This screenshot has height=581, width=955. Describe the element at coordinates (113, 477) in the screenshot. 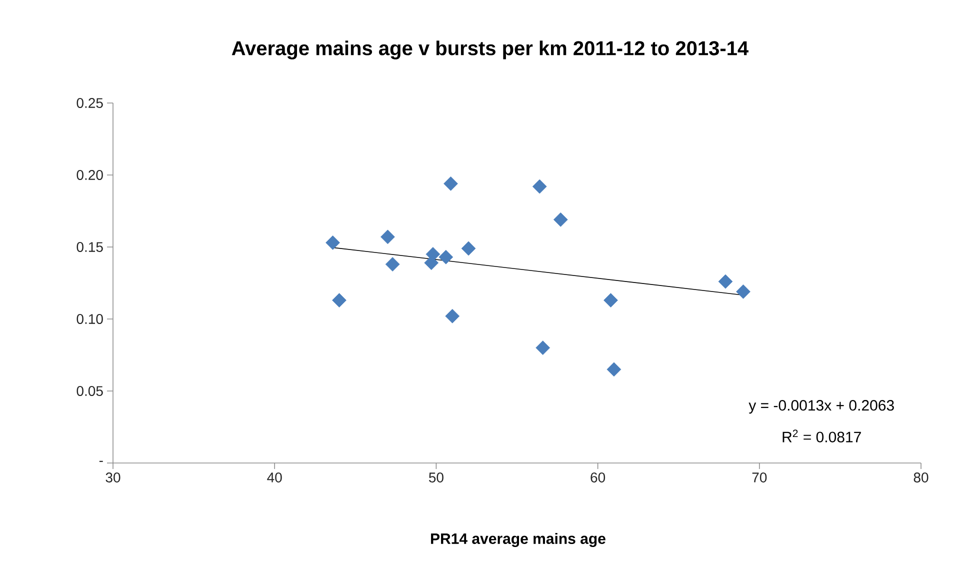

I see `x-tick-label: 30` at that location.